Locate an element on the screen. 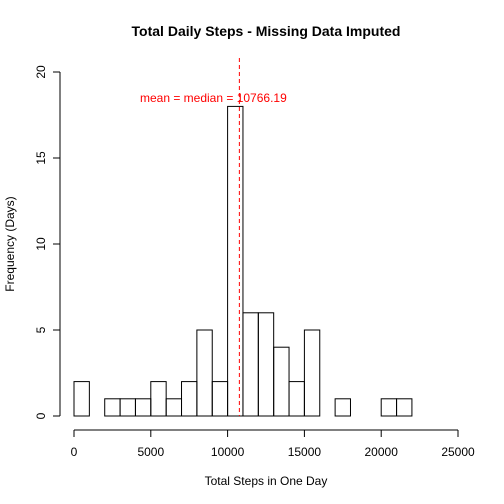 Image resolution: width=504 pixels, height=504 pixels. chart-title: Total Daily Steps - Missing Data Imputed is located at coordinates (266, 31).